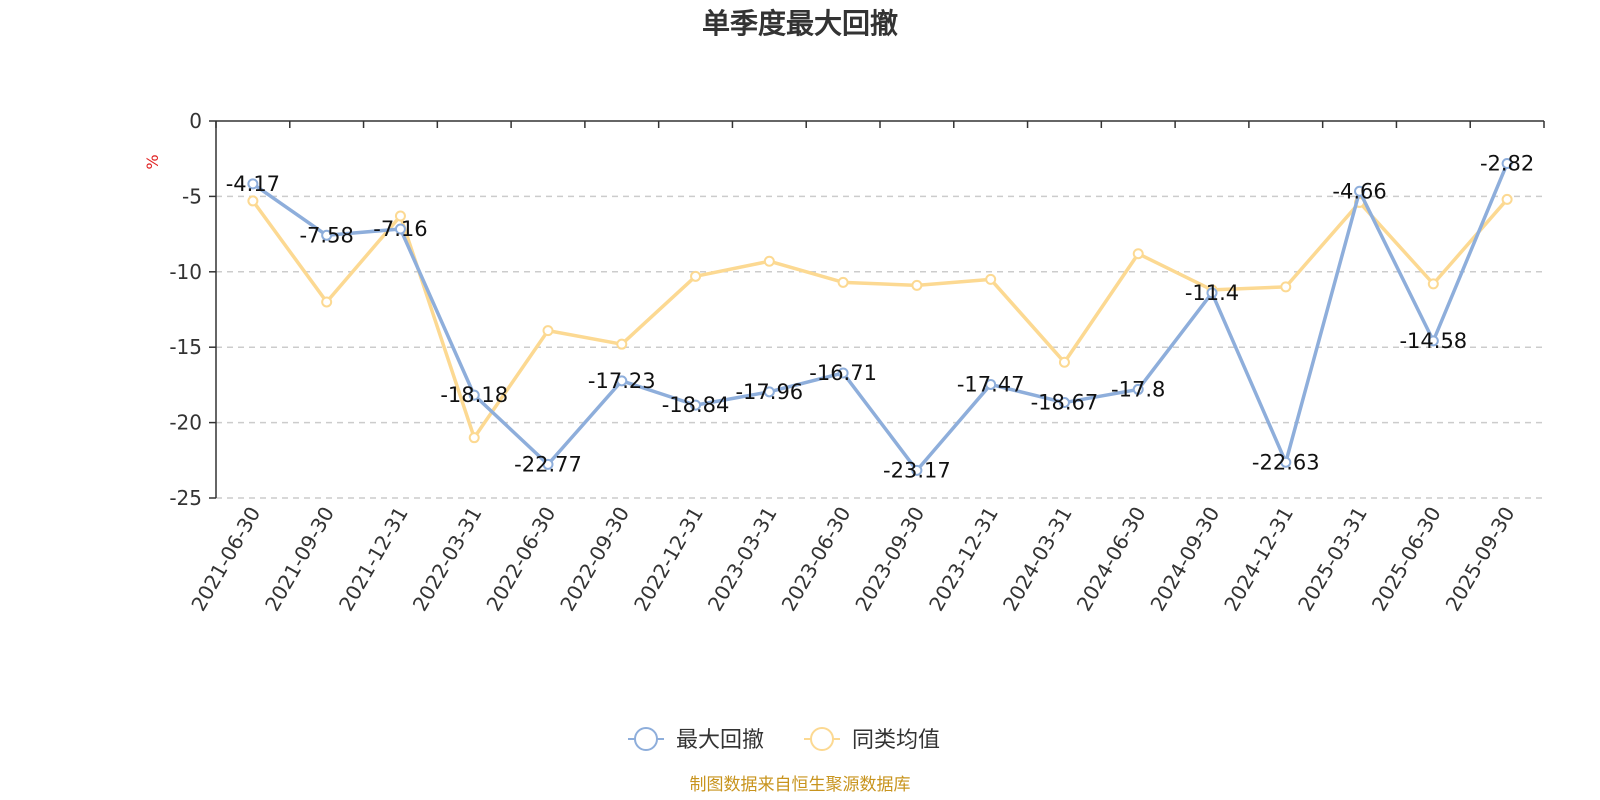  What do you see at coordinates (1480, 559) in the screenshot?
I see `x-tick-label: 2025-09-30` at bounding box center [1480, 559].